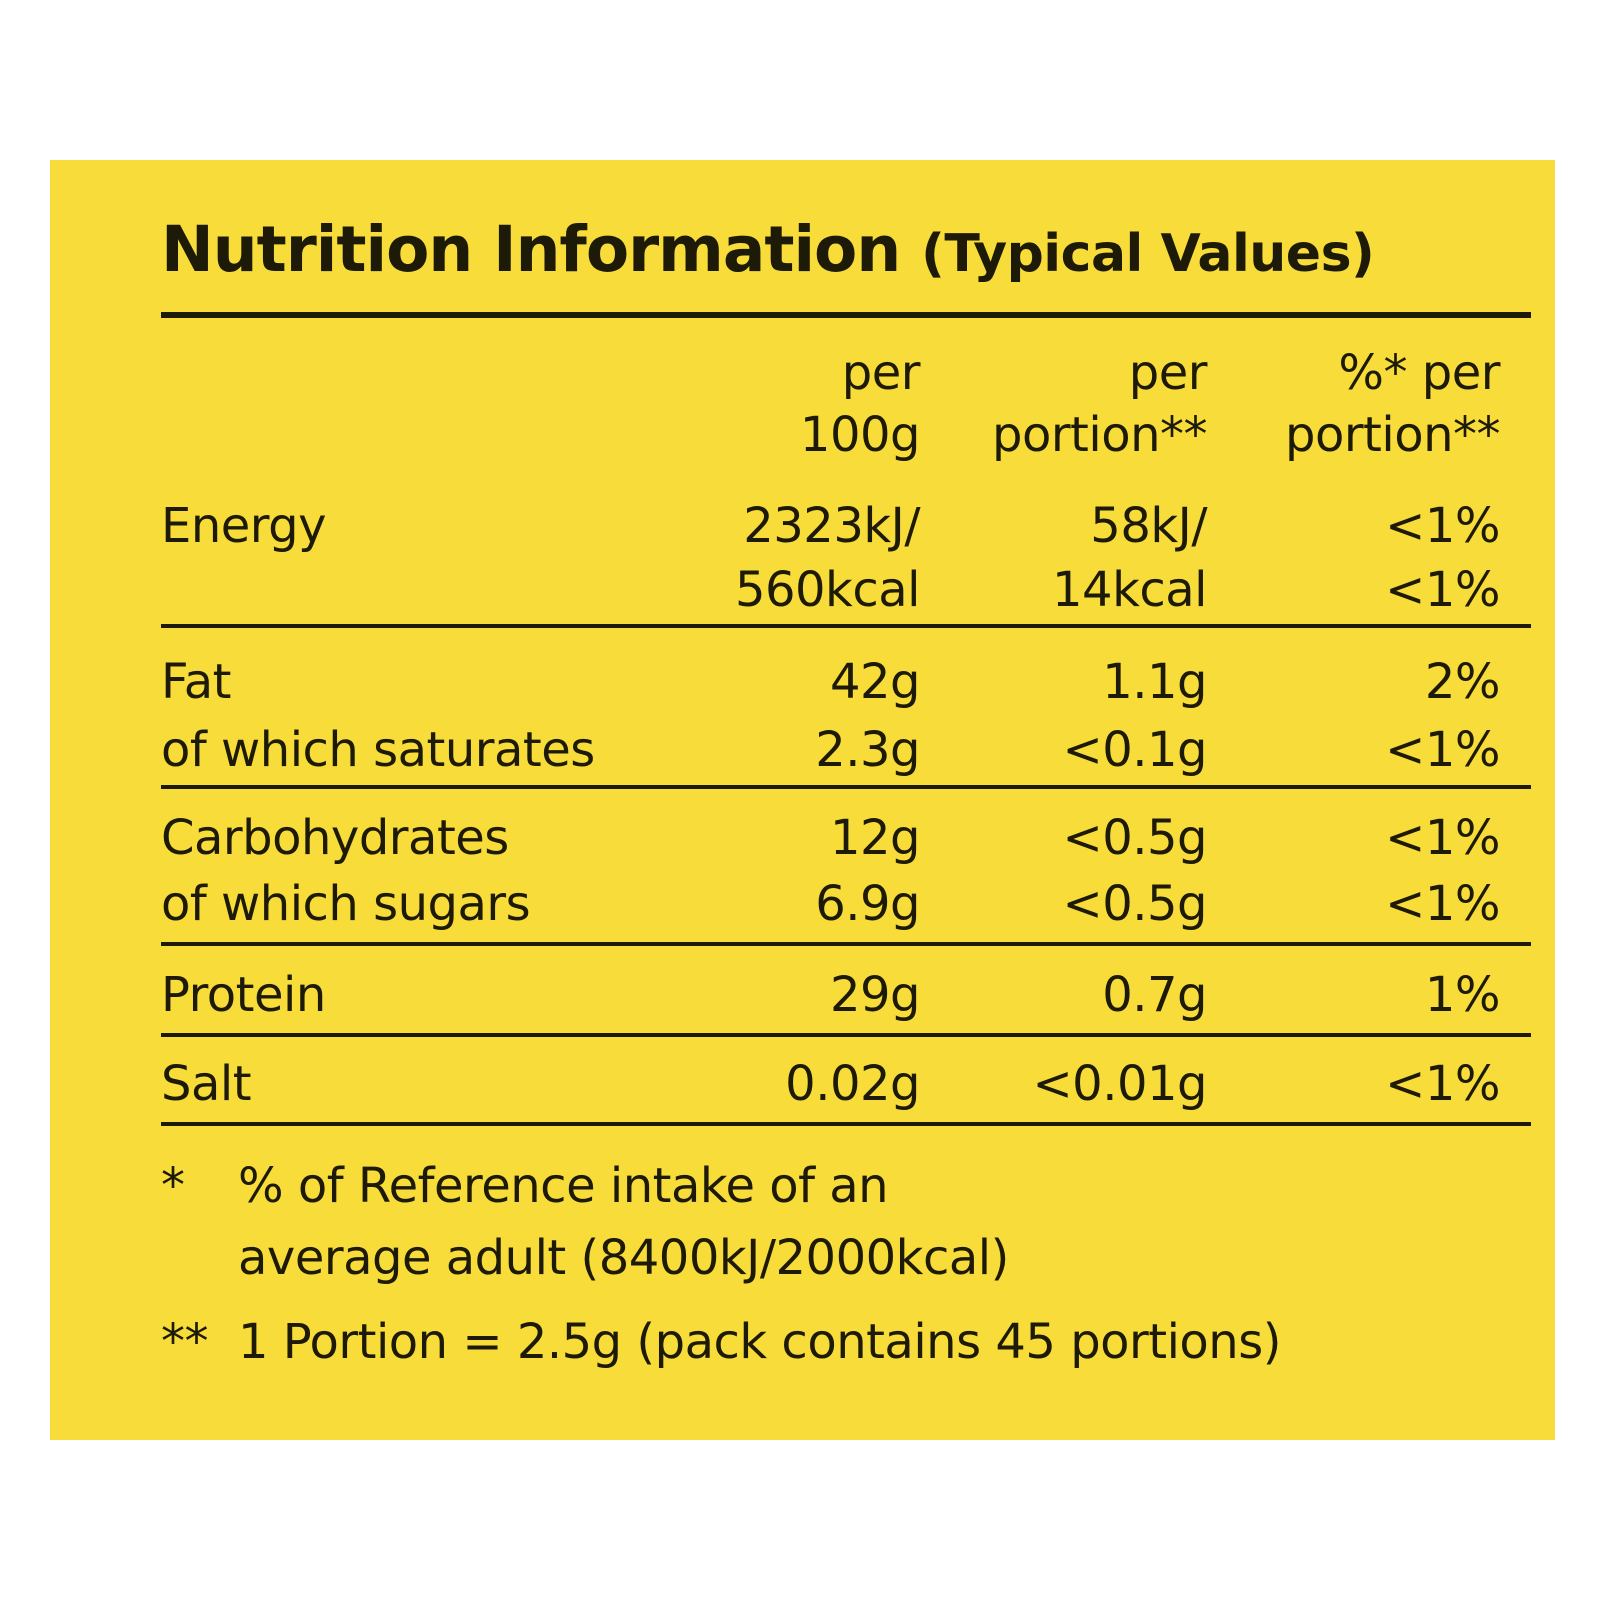 This screenshot has height=1600, width=1600. Describe the element at coordinates (1462, 995) in the screenshot. I see `row-protein-pct: 1%` at that location.